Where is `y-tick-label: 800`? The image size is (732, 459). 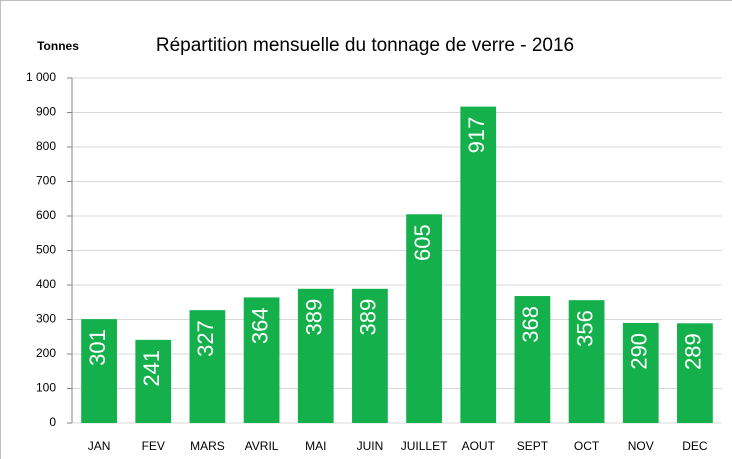 y-tick-label: 800 is located at coordinates (46, 146).